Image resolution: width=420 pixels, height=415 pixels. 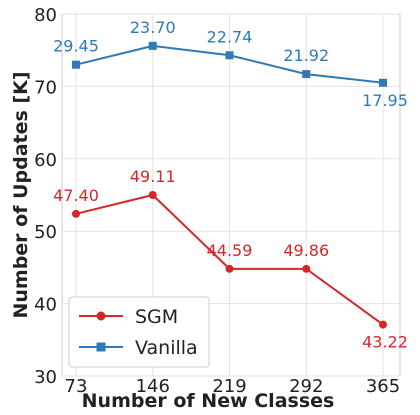 I want to click on x-axis-ticks: 73 146 219 292 365, so click(x=233, y=386).